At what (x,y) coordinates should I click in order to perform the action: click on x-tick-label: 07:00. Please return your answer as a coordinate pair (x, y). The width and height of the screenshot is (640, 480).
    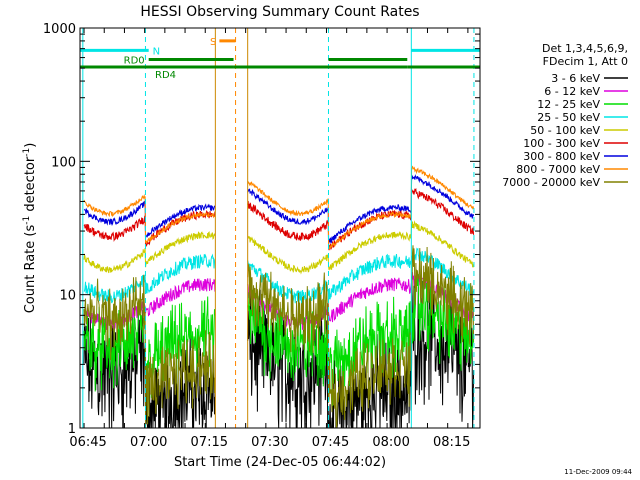
    Looking at the image, I should click on (148, 442).